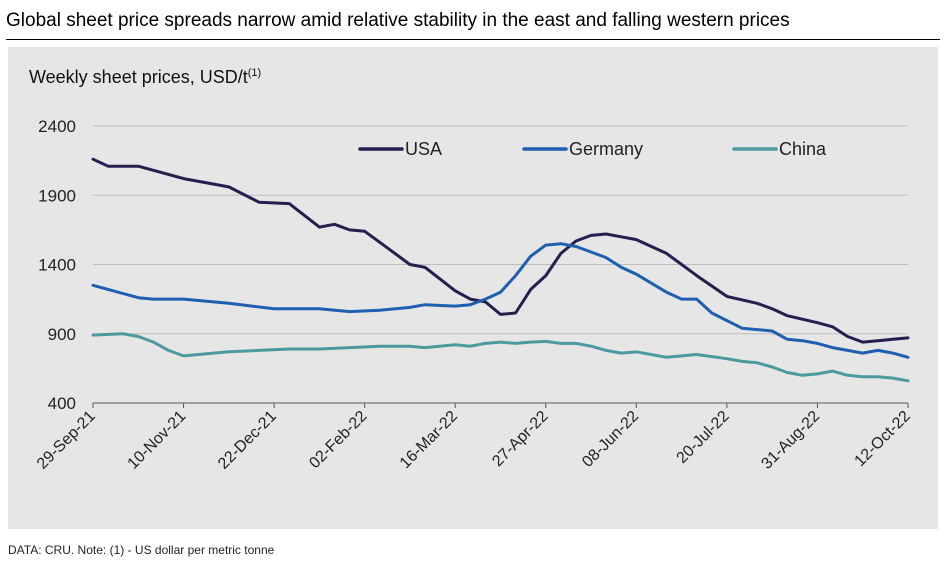 The height and width of the screenshot is (576, 946). What do you see at coordinates (606, 149) in the screenshot?
I see `legend-label-germany: Germany` at bounding box center [606, 149].